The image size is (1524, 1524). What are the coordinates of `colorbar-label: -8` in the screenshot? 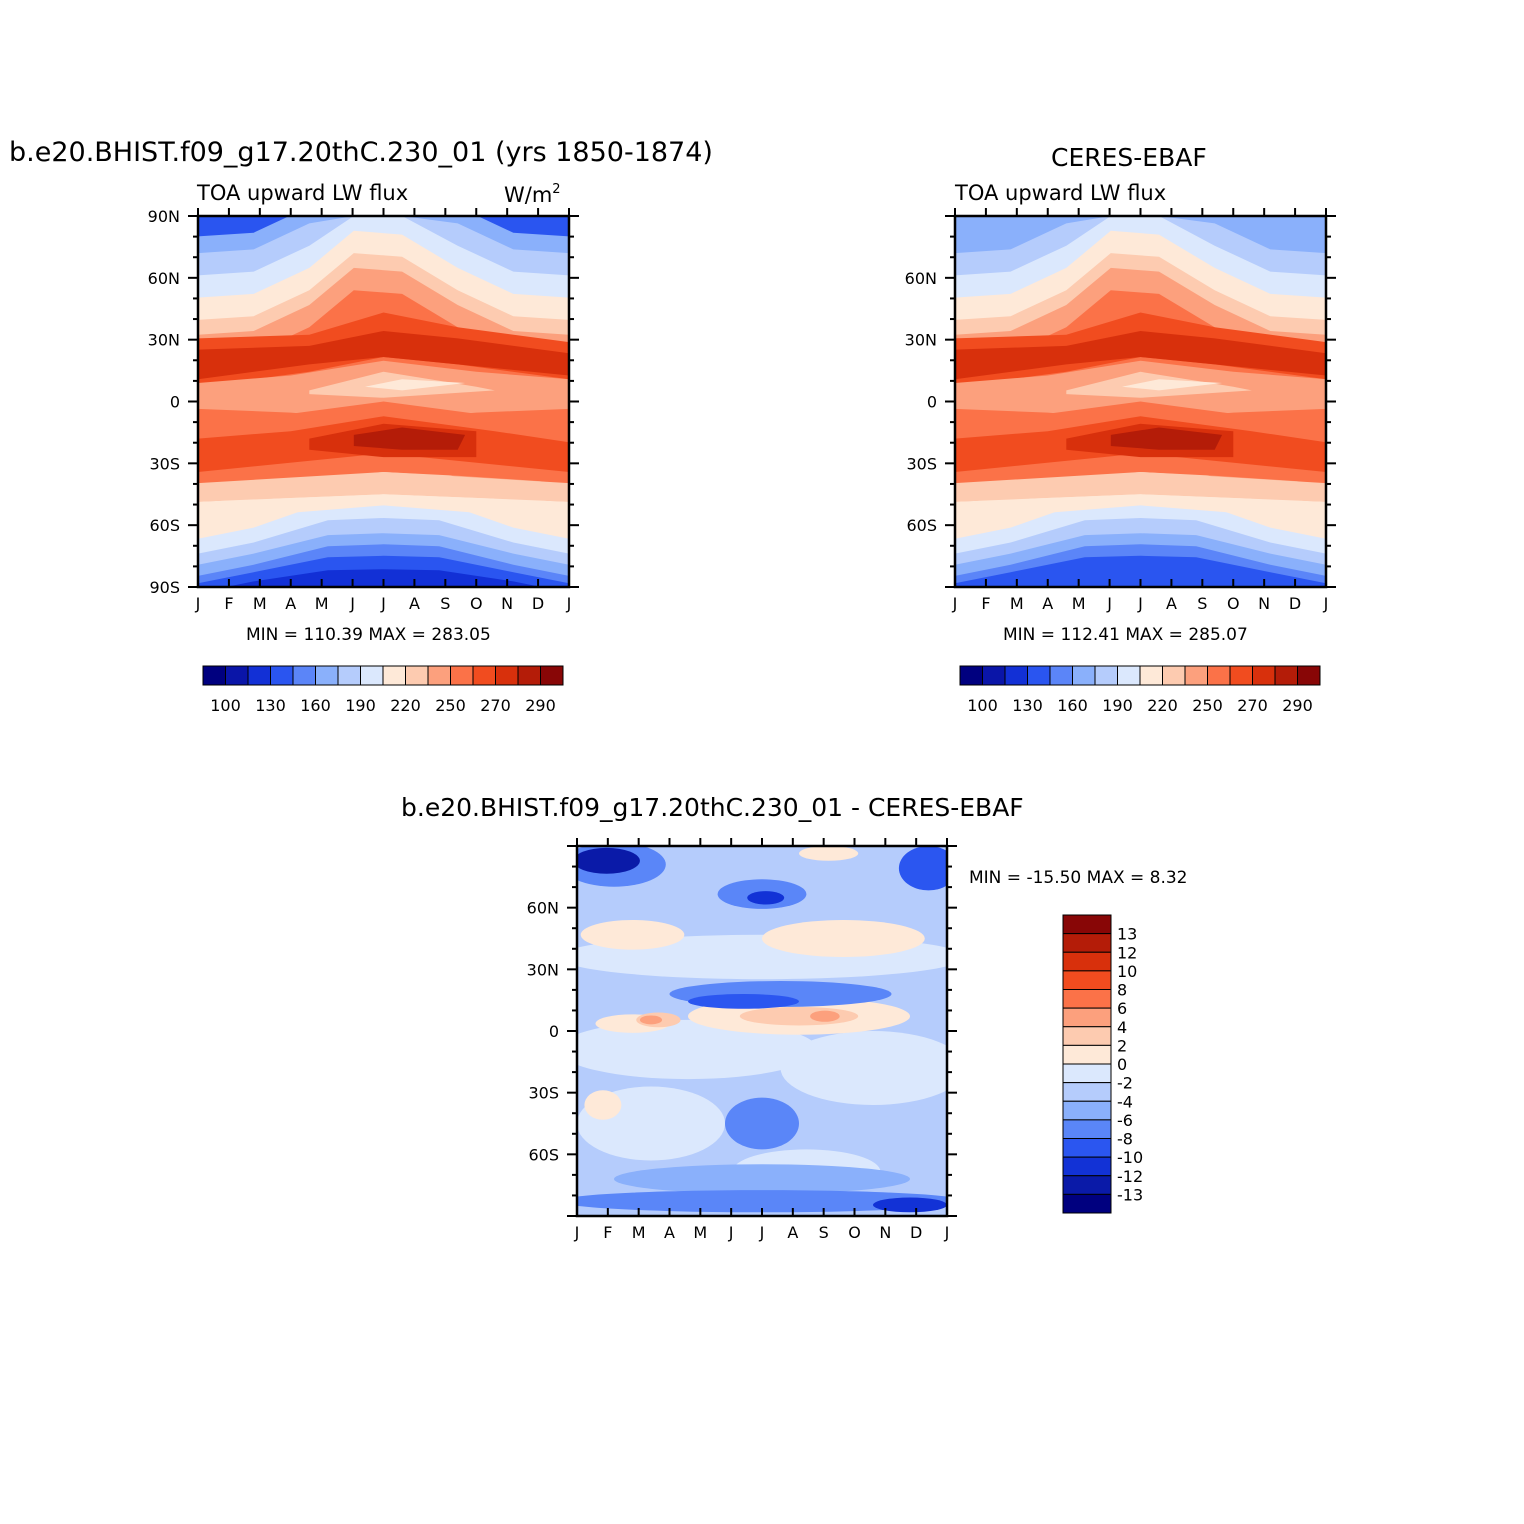 It's located at (1125, 1139).